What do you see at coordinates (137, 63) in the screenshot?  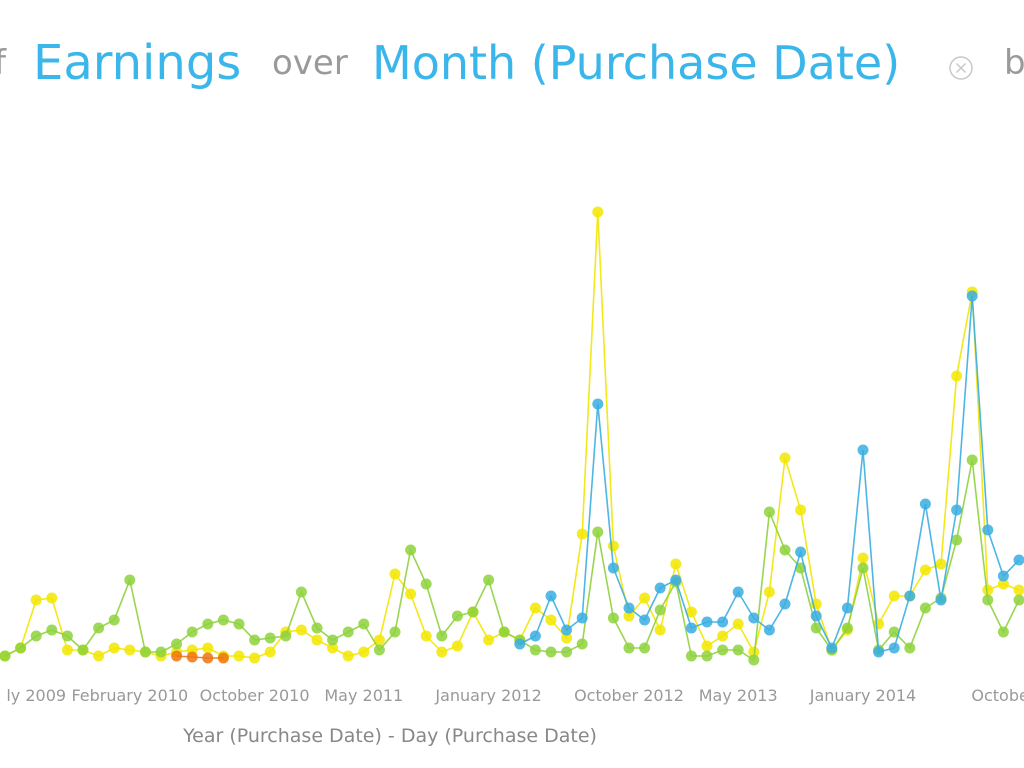 I see `header-field: Earnings` at bounding box center [137, 63].